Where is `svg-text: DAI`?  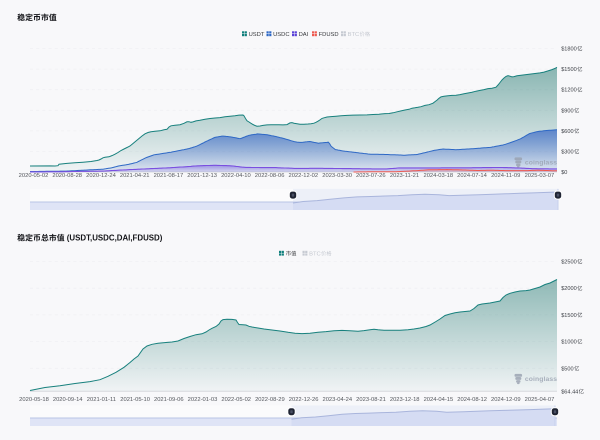
svg-text: DAI is located at coordinates (304, 35).